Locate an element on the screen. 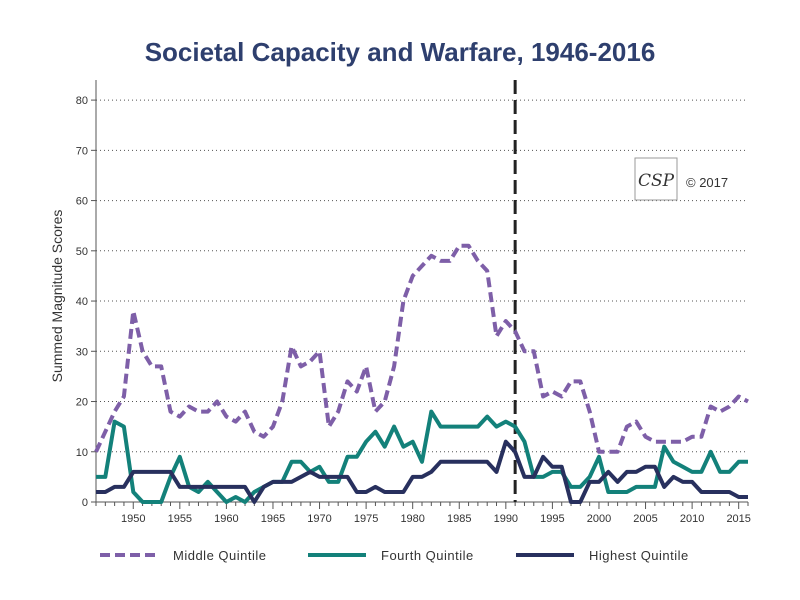  x-tick-label: 1990 is located at coordinates (506, 519).